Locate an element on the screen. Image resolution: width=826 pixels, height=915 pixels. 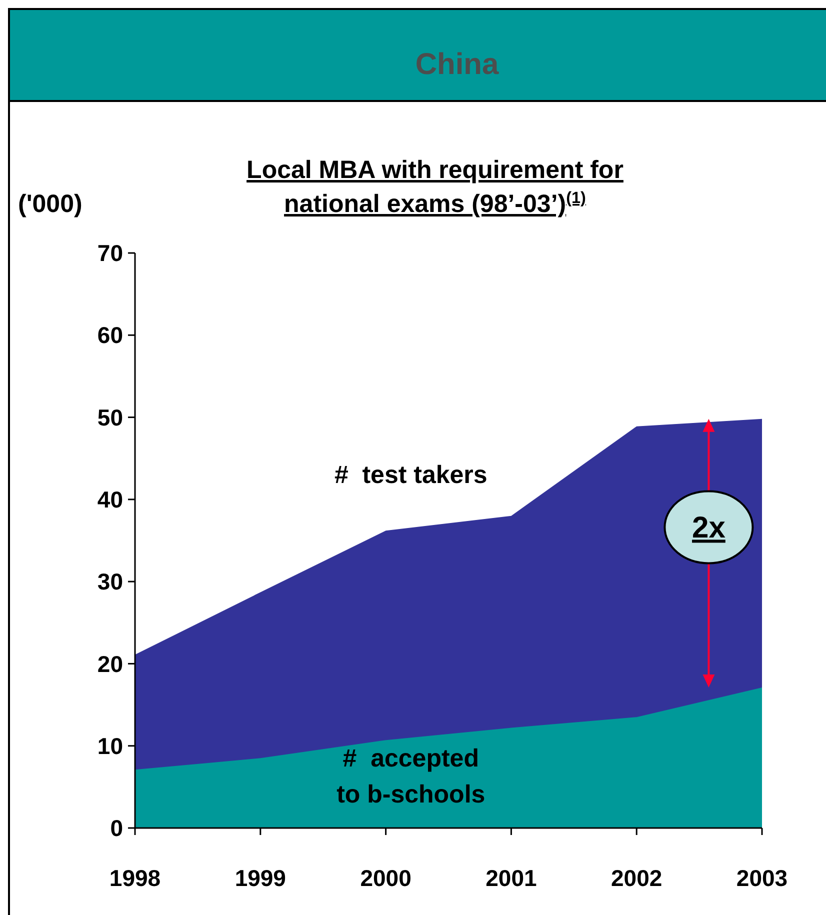
series-label: # test takers is located at coordinates (411, 475).